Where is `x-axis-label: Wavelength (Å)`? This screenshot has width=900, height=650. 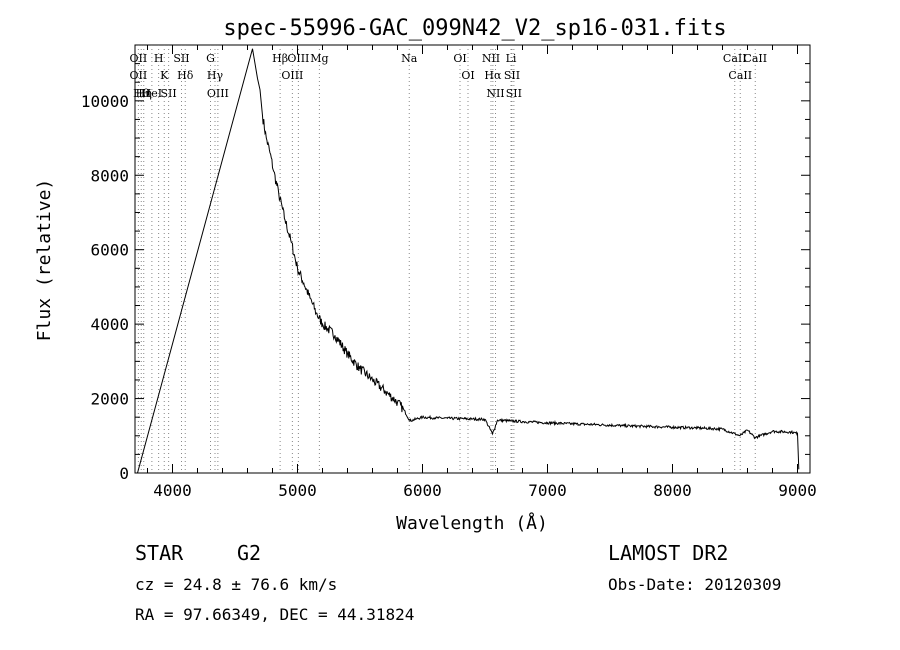
x-axis-label: Wavelength (Å) is located at coordinates (472, 523).